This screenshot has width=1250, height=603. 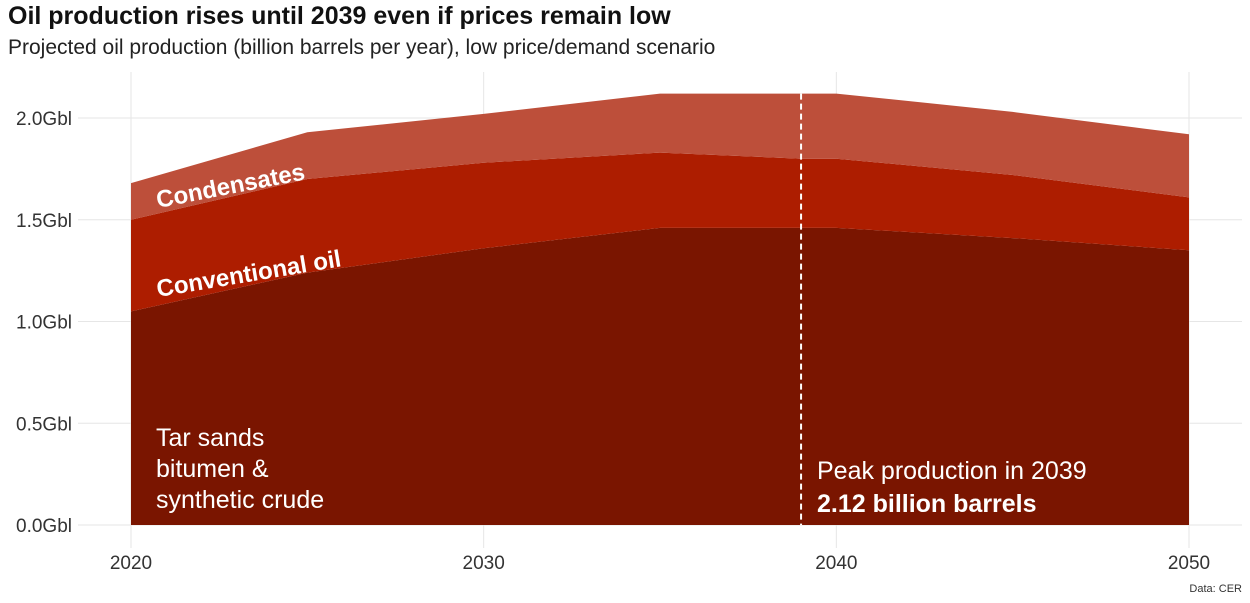 What do you see at coordinates (44, 526) in the screenshot?
I see `y-tick-label: 0.0Gbl` at bounding box center [44, 526].